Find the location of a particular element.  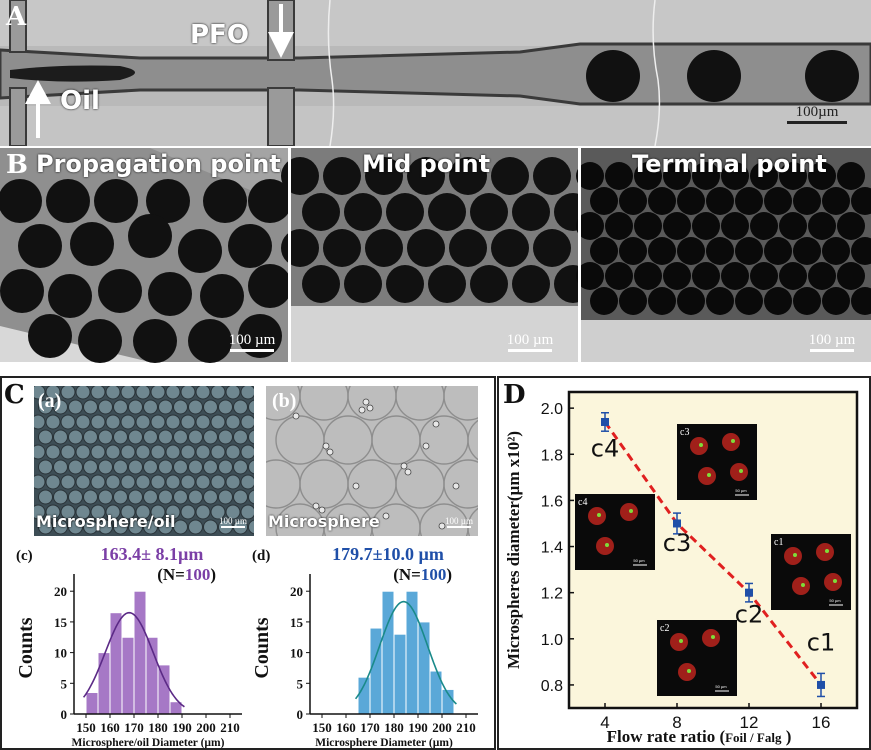

y-tick-label: 0 is located at coordinates (64, 714).